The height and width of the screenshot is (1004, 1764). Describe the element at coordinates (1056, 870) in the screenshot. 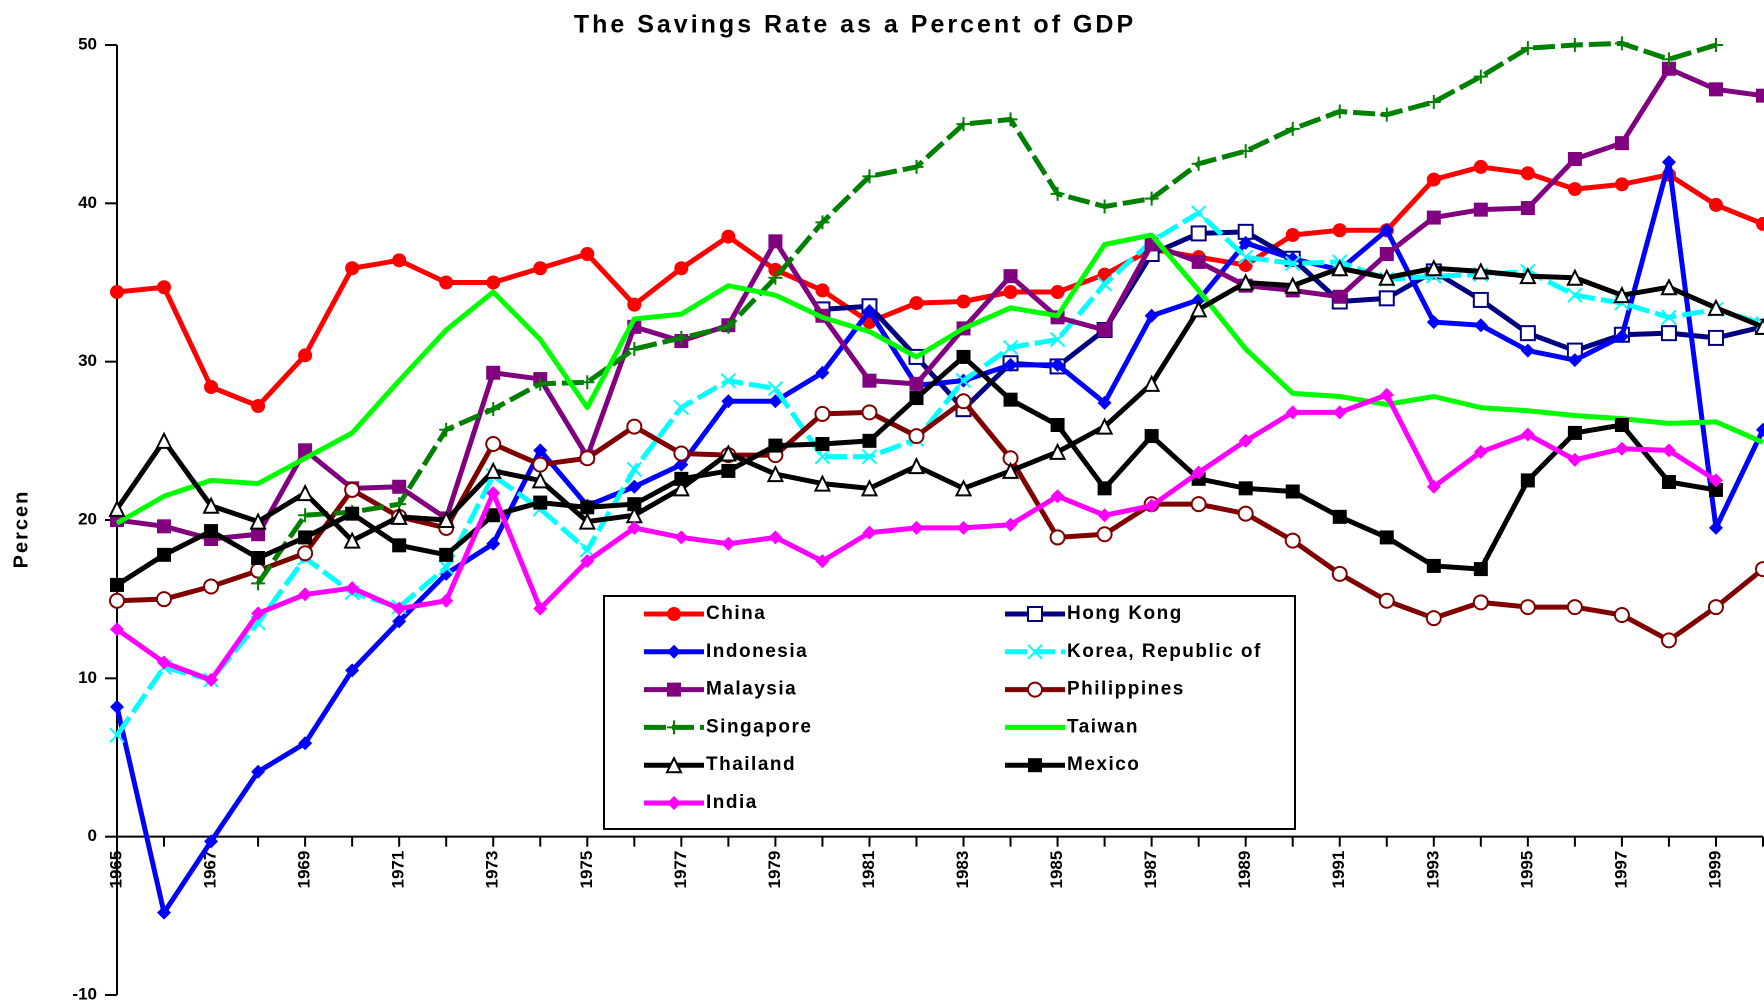

I see `x-tick-label: 1985` at that location.